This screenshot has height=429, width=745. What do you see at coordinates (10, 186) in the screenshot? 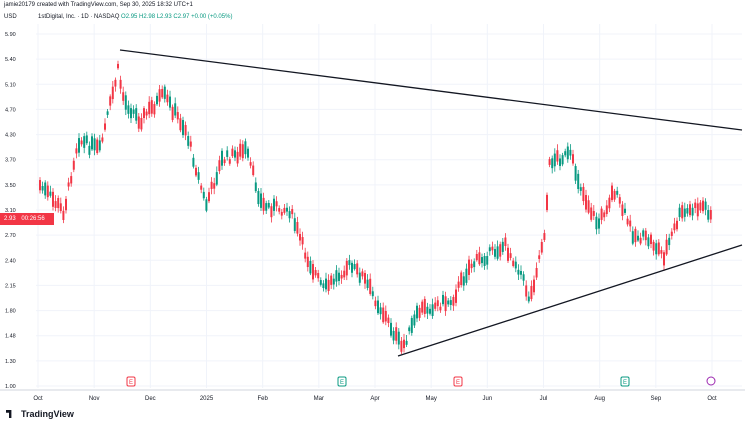
I see `y-tick-label: 3.50` at bounding box center [10, 186].